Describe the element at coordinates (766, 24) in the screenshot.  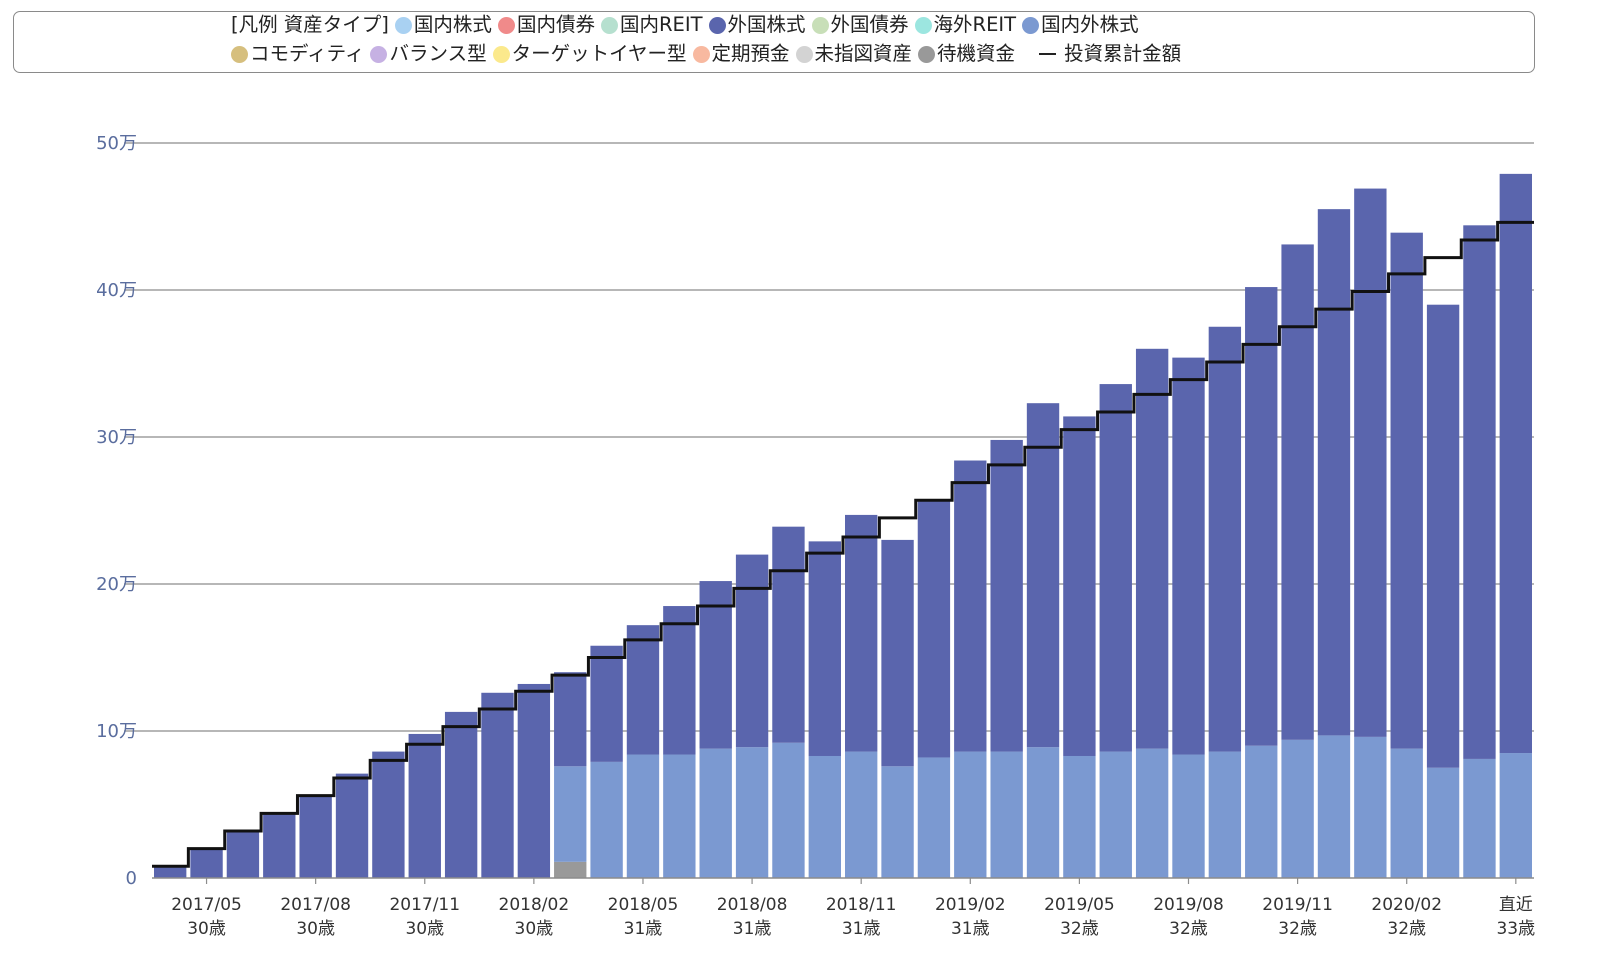
I see `legend-label: 外国株式` at that location.